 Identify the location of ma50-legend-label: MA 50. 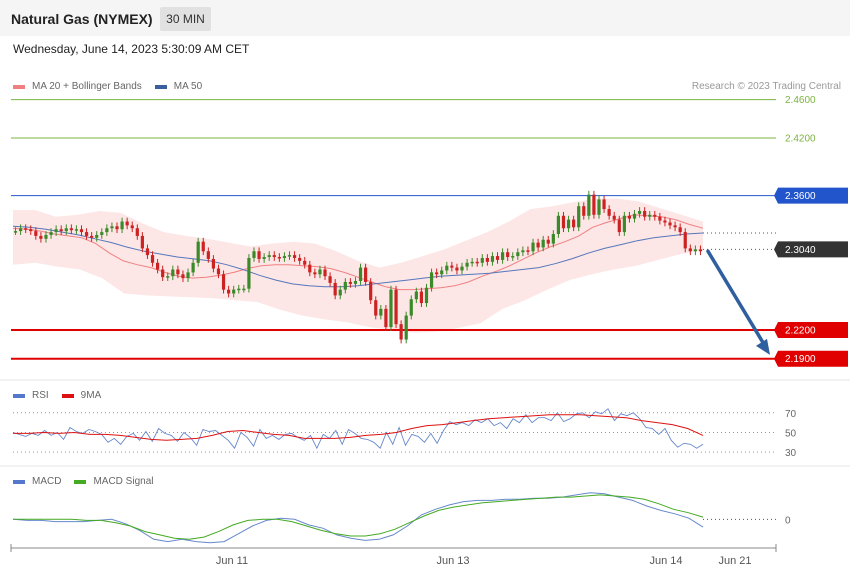
(188, 86).